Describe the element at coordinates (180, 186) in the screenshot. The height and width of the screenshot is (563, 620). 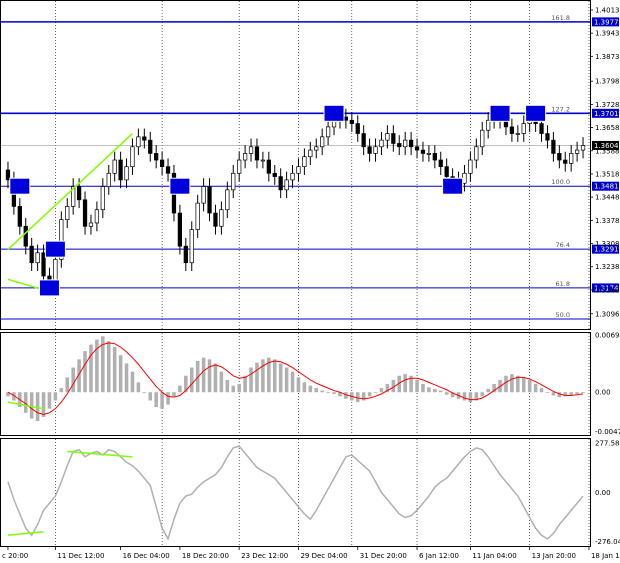
I see `level-marker` at that location.